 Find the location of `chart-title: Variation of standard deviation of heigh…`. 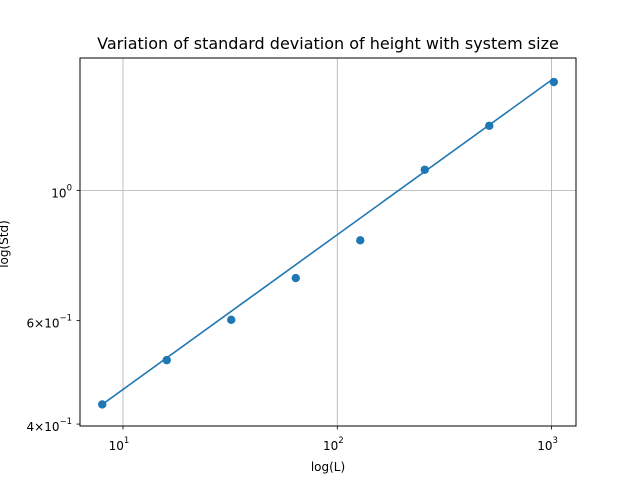

chart-title: Variation of standard deviation of heigh… is located at coordinates (328, 43).